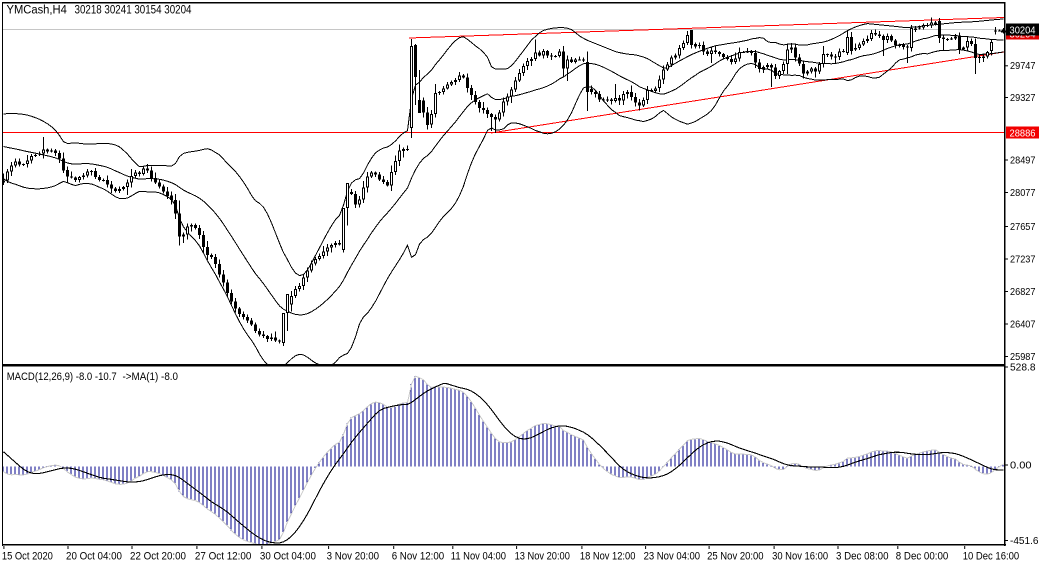 The height and width of the screenshot is (568, 1045). Describe the element at coordinates (1023, 324) in the screenshot. I see `svg-text: 26407` at that location.